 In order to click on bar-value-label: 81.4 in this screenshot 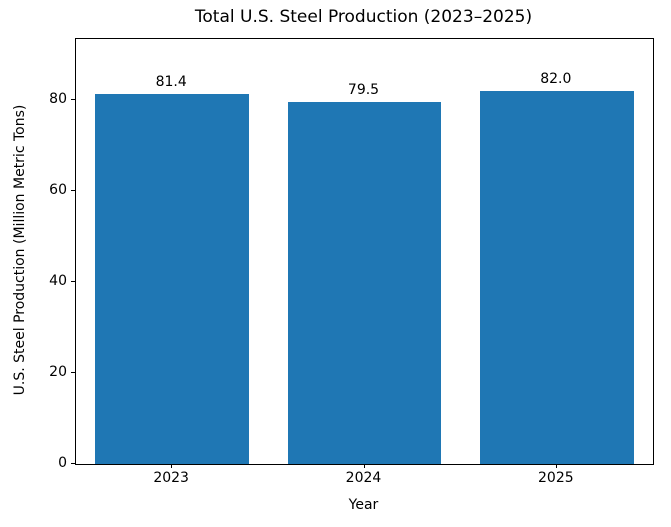, I will do `click(171, 81)`.